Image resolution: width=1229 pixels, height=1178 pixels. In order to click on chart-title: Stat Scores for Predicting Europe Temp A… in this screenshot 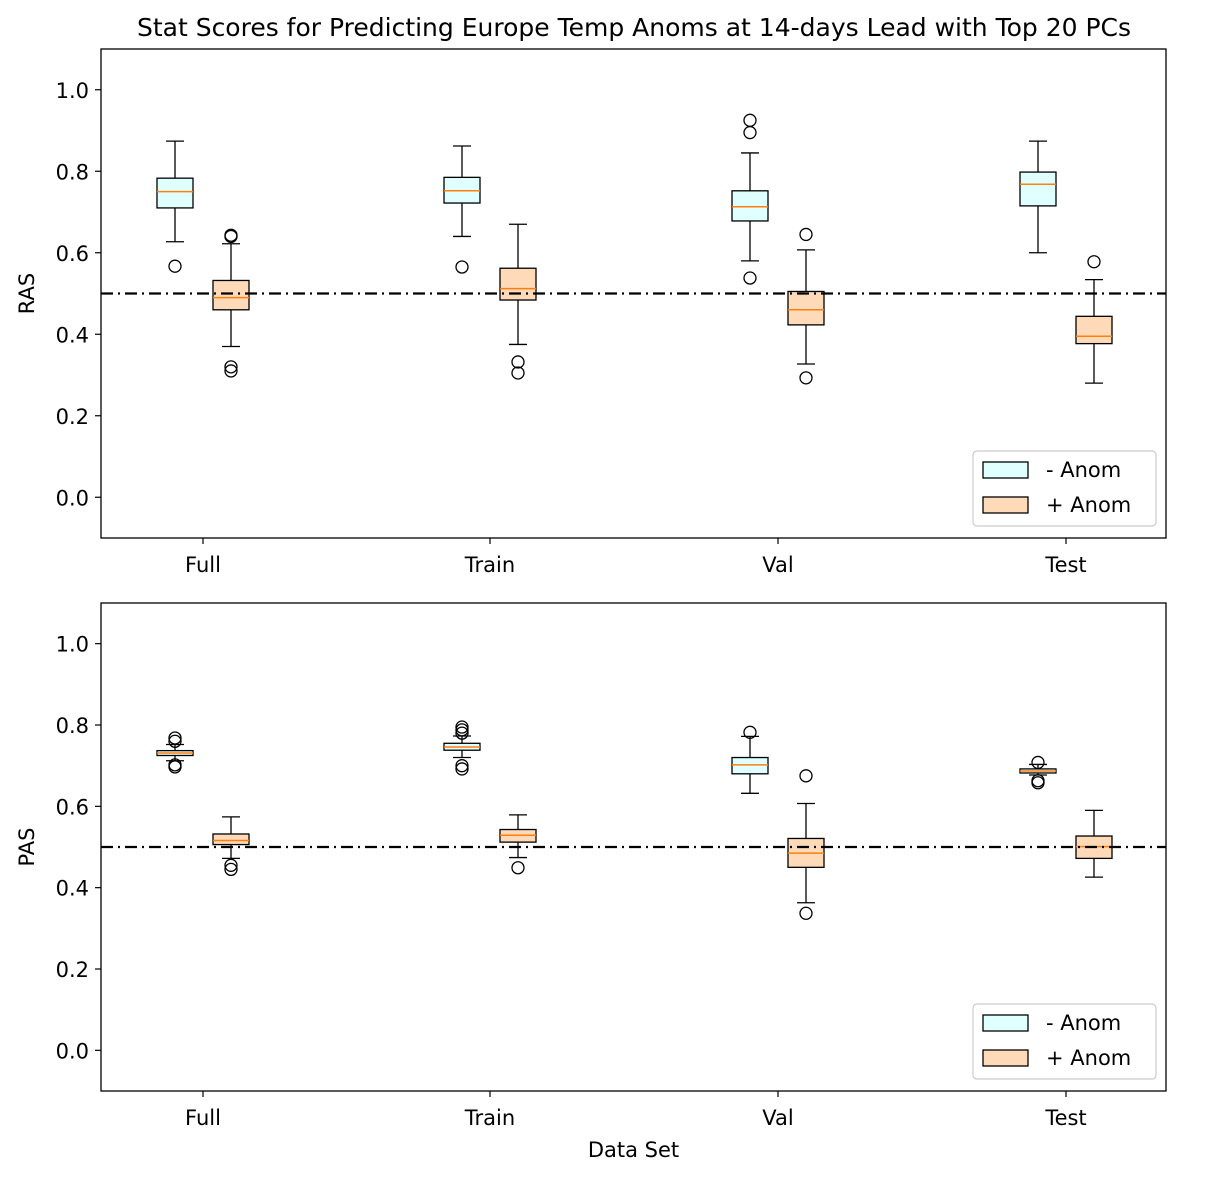, I will do `click(634, 27)`.